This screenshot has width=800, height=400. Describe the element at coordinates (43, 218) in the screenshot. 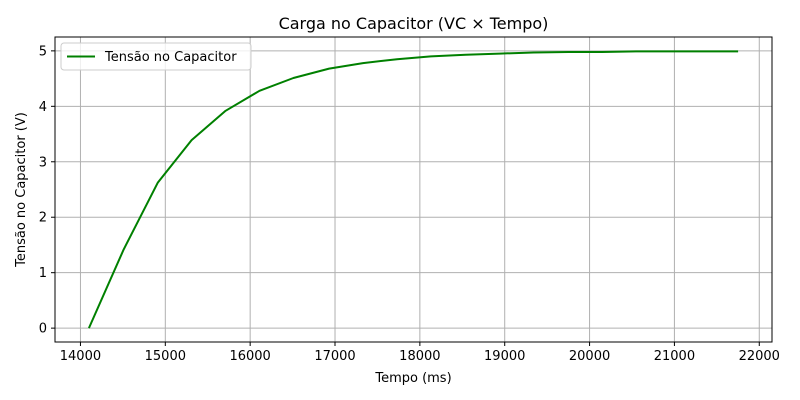

I see `y-tick-label: 2` at that location.